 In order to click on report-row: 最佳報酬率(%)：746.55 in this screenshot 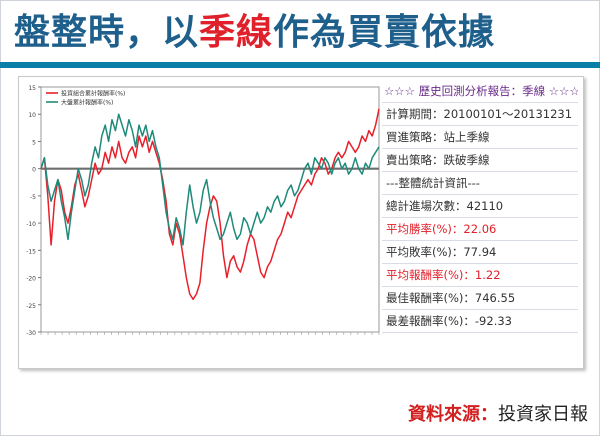, I will do `click(480, 298)`.